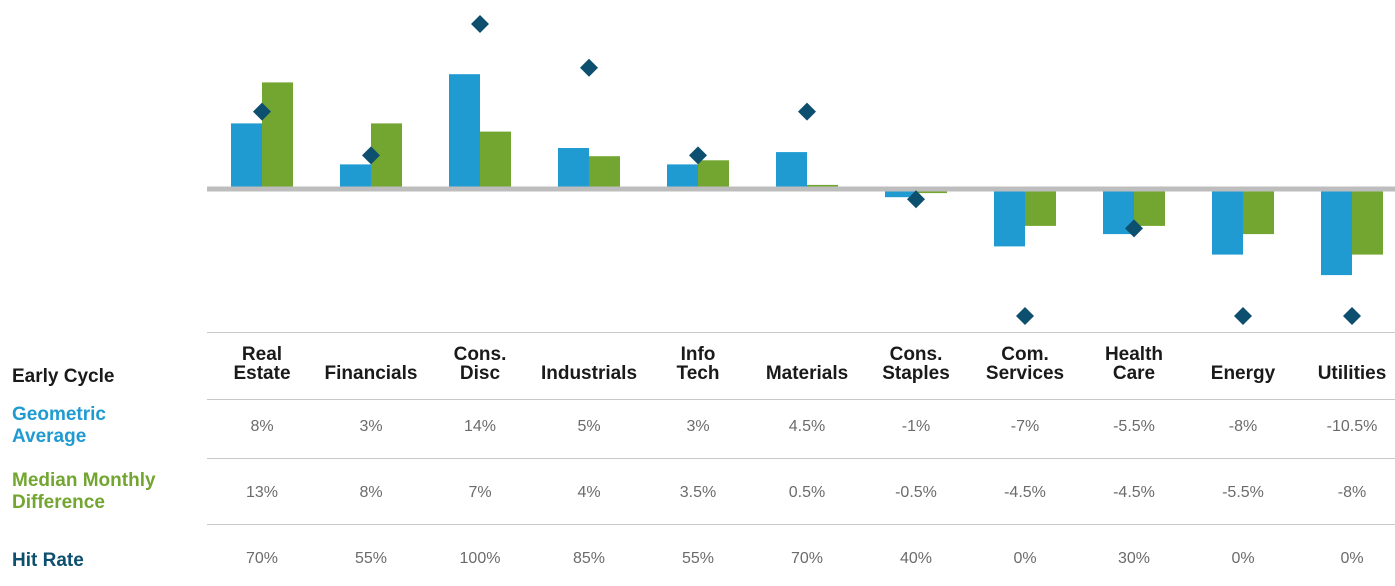 The width and height of the screenshot is (1395, 586). What do you see at coordinates (1134, 373) in the screenshot?
I see `column-header-line: Care` at bounding box center [1134, 373].